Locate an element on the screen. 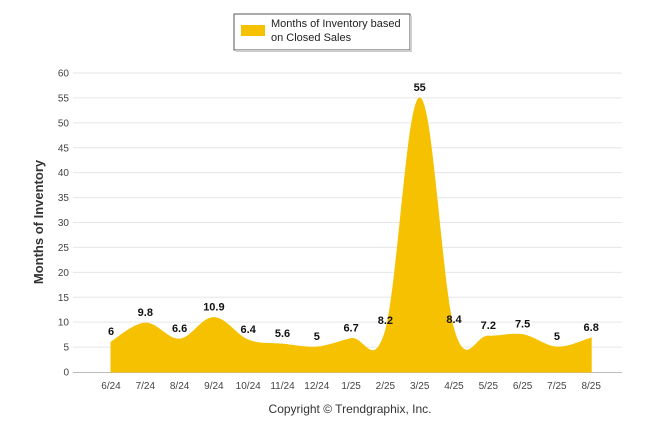  y-axis-ticks: 0 5 10 15 20 25 30 35 40 45 50 55 60 is located at coordinates (64, 224).